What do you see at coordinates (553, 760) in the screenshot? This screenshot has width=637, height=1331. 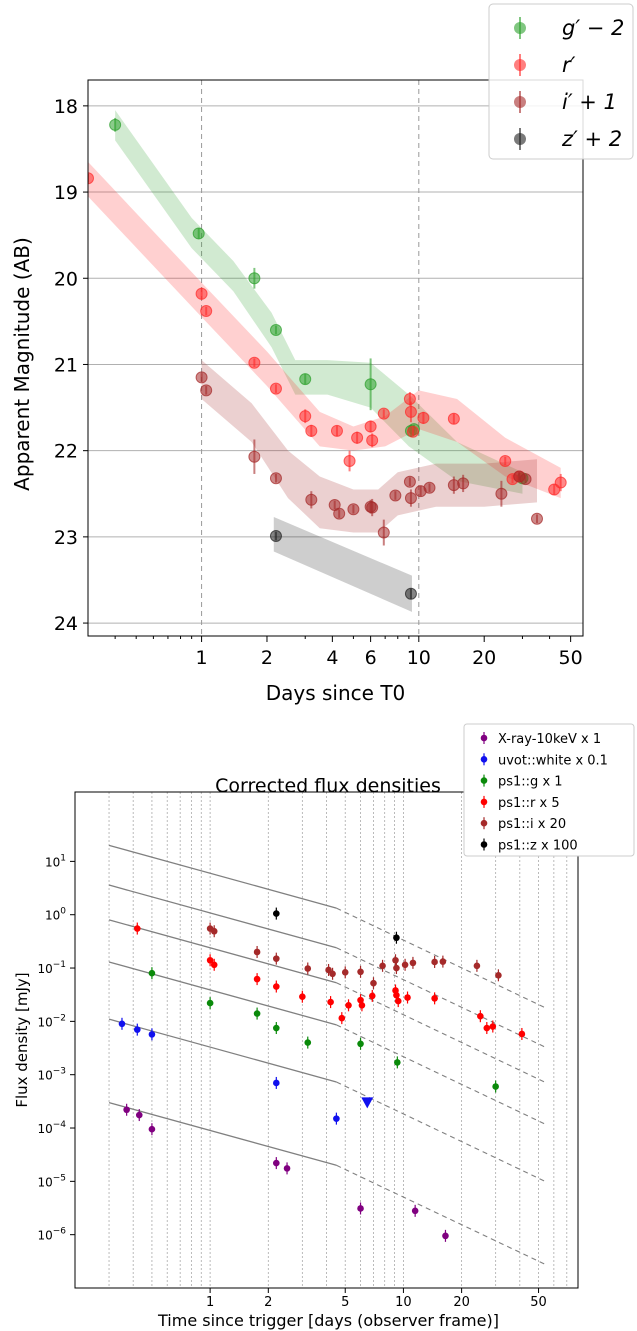 I see `legend-label: uvot::white x 0.1` at bounding box center [553, 760].